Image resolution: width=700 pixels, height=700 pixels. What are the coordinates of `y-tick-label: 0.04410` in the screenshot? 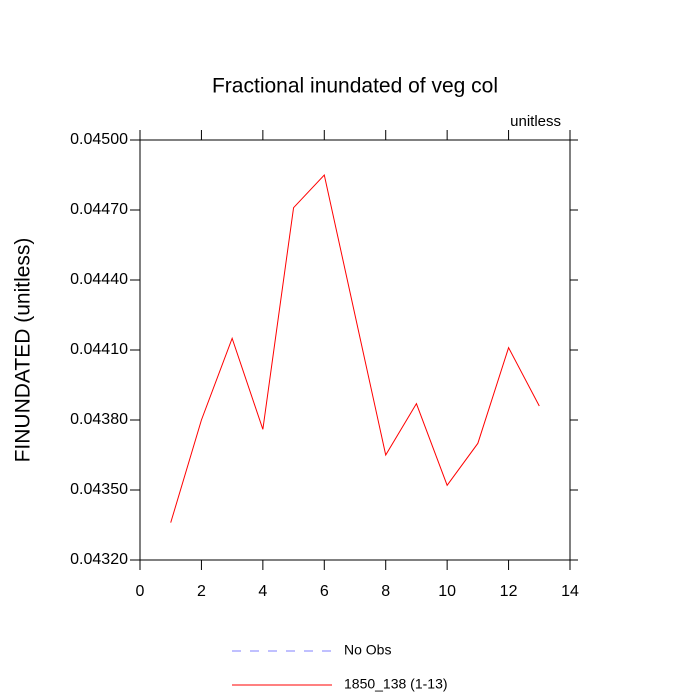 It's located at (99, 349).